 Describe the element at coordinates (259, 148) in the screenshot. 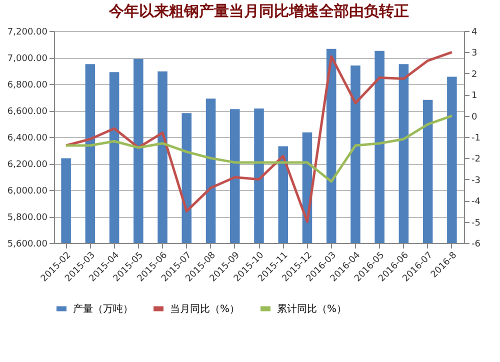

I see `line-series` at that location.